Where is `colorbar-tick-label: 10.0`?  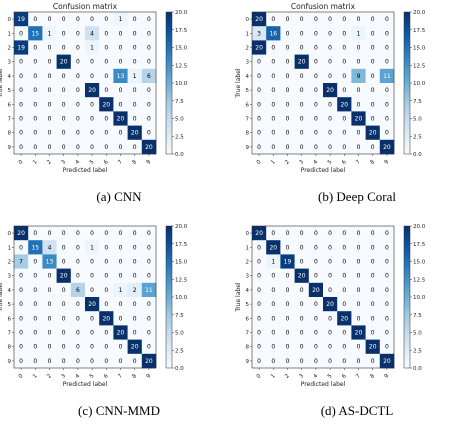
colorbar-tick-label: 10.0 is located at coordinates (181, 84).